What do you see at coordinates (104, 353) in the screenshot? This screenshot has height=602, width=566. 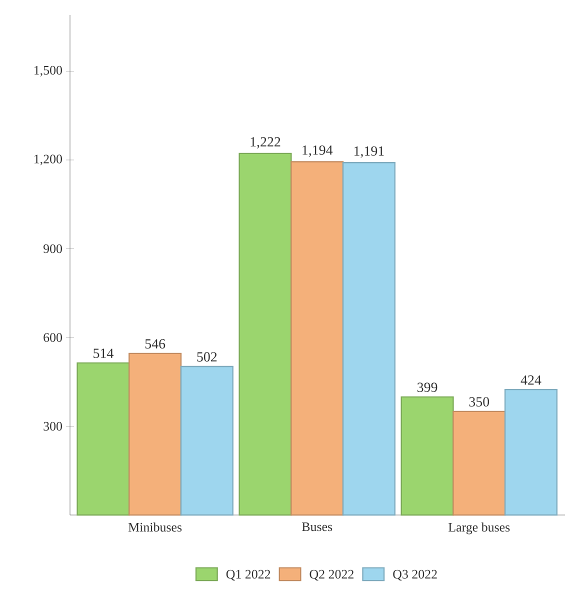 I see `data-label: 514` at bounding box center [104, 353].